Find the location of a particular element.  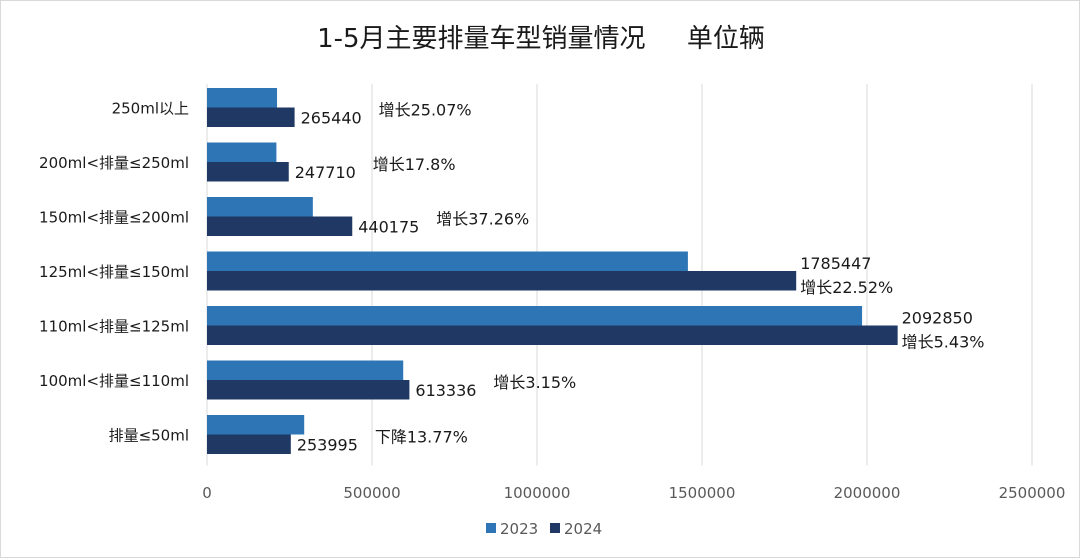

data-label-change: 增长17.8% is located at coordinates (414, 164).